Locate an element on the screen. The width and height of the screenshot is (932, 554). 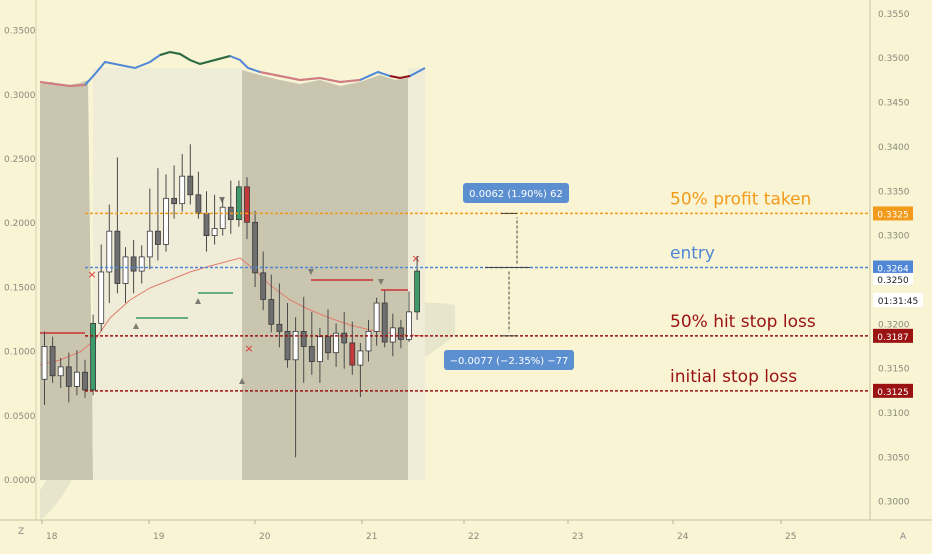
loss-measure-text: −0.0077 (−2.35%) −77 is located at coordinates (509, 361).